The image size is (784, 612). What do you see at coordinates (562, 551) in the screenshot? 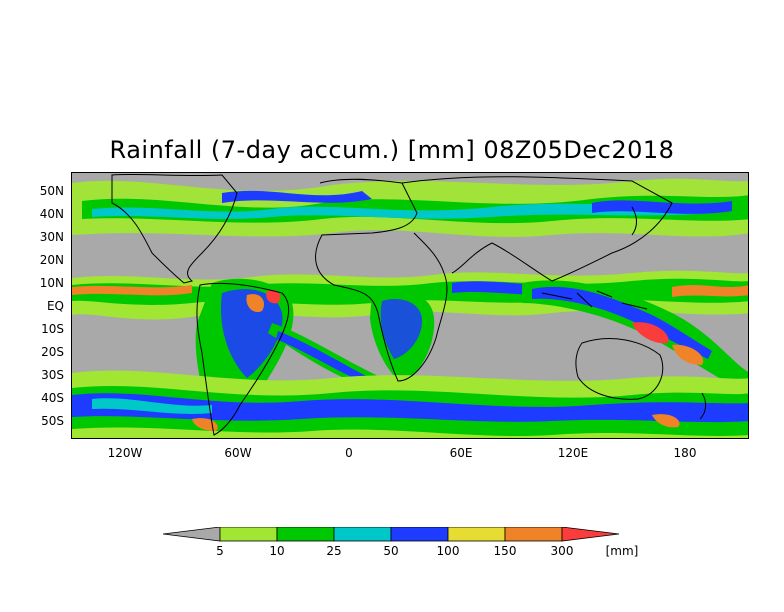
I see `legend-label: 300` at bounding box center [562, 551].